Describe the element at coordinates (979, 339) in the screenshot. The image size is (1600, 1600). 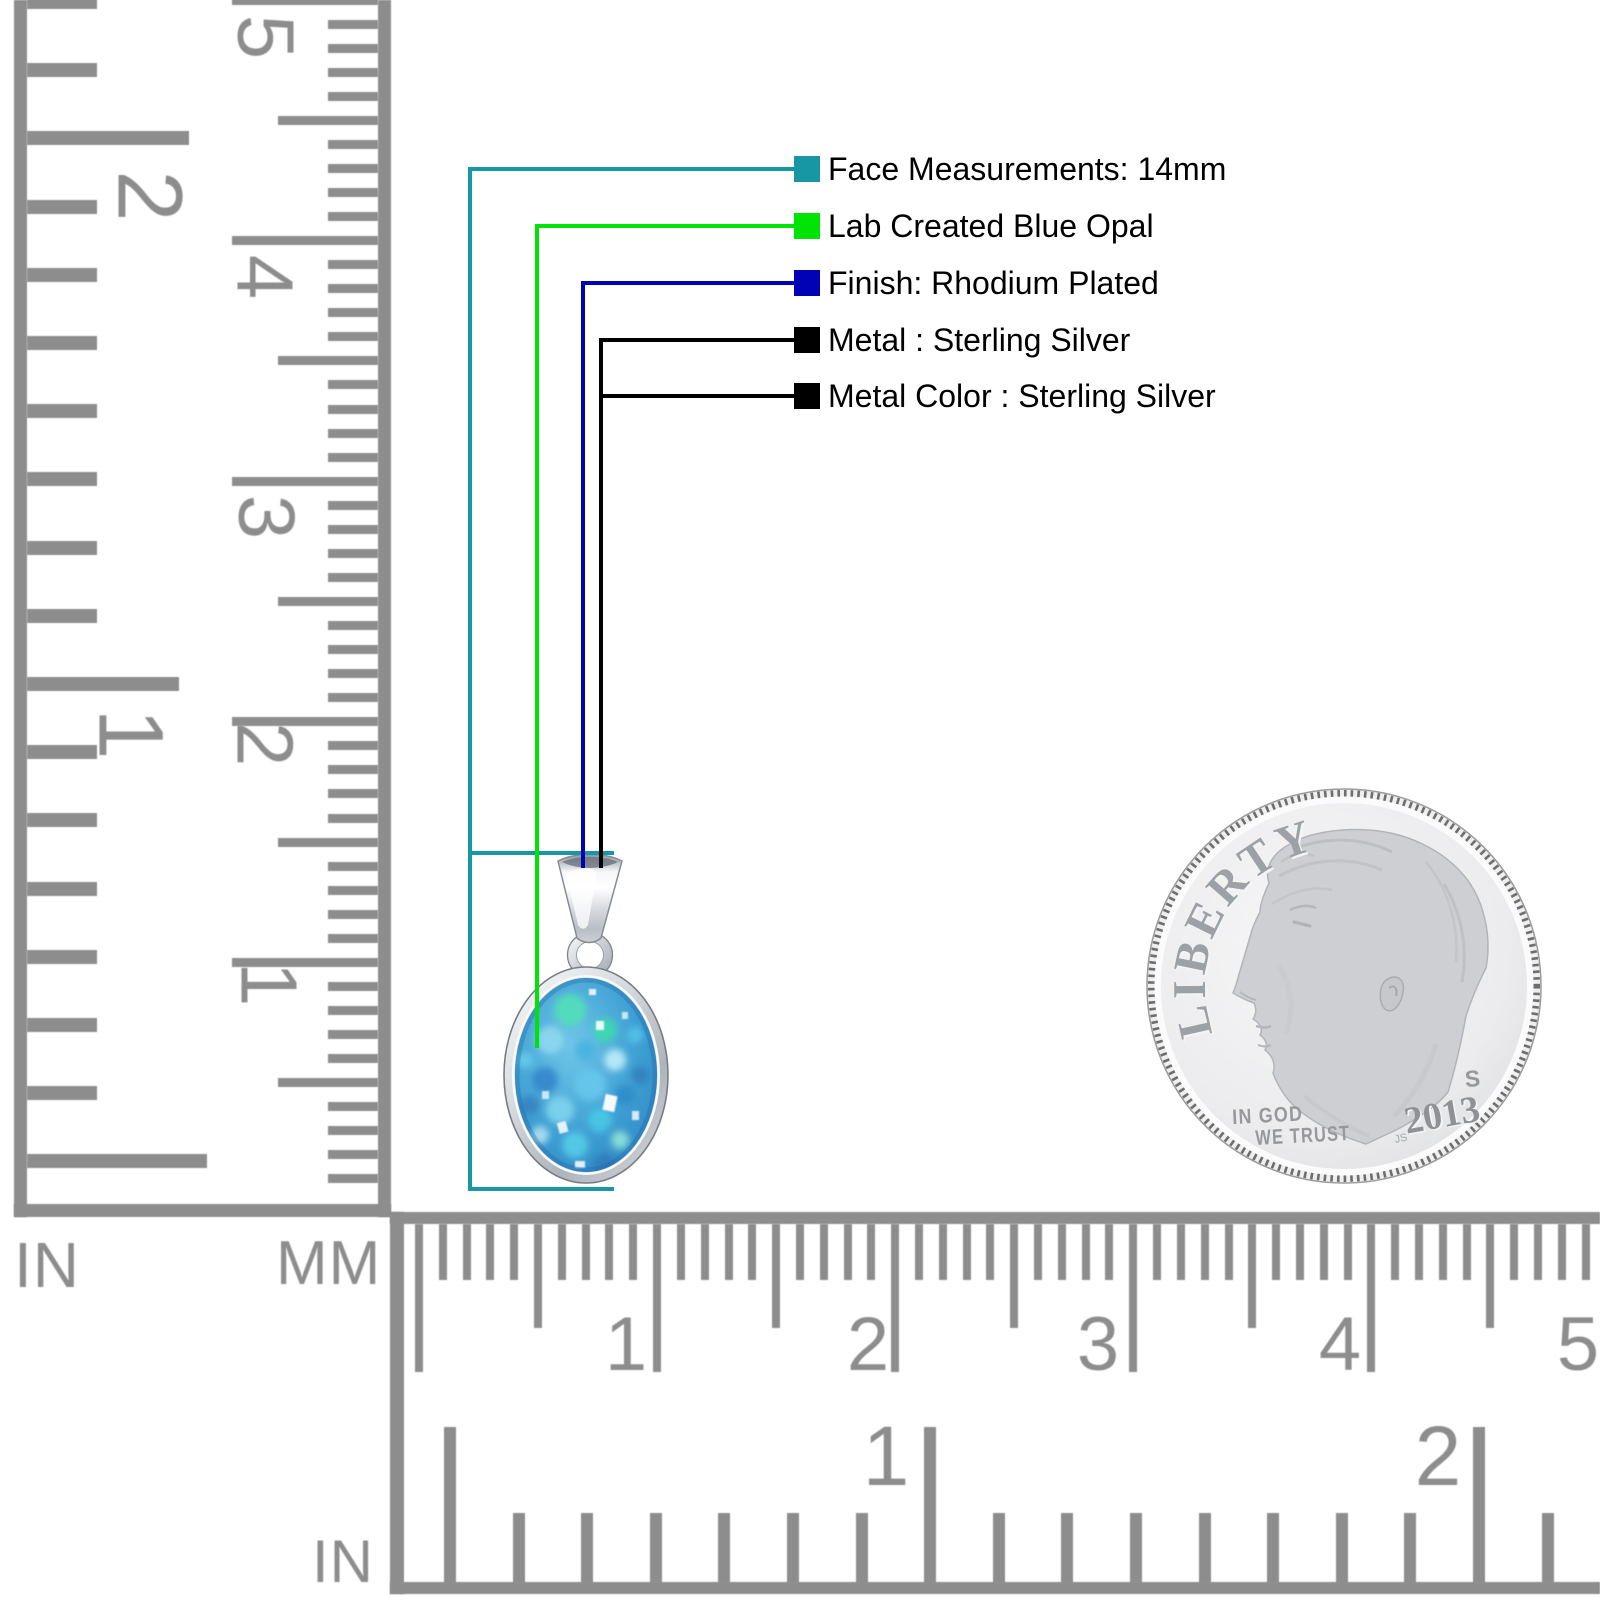
I see `annotation-text: Metal : Sterling Silver` at that location.